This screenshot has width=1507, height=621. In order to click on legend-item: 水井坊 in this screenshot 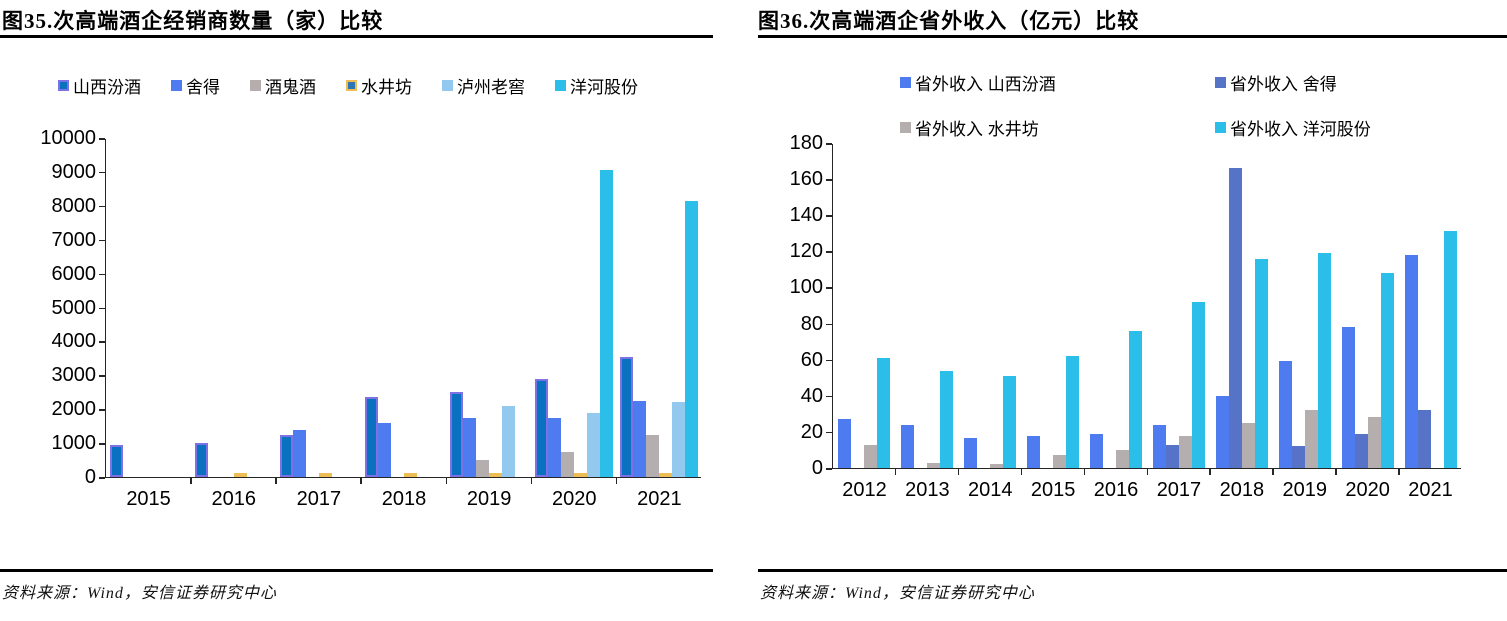, I will do `click(379, 85)`.